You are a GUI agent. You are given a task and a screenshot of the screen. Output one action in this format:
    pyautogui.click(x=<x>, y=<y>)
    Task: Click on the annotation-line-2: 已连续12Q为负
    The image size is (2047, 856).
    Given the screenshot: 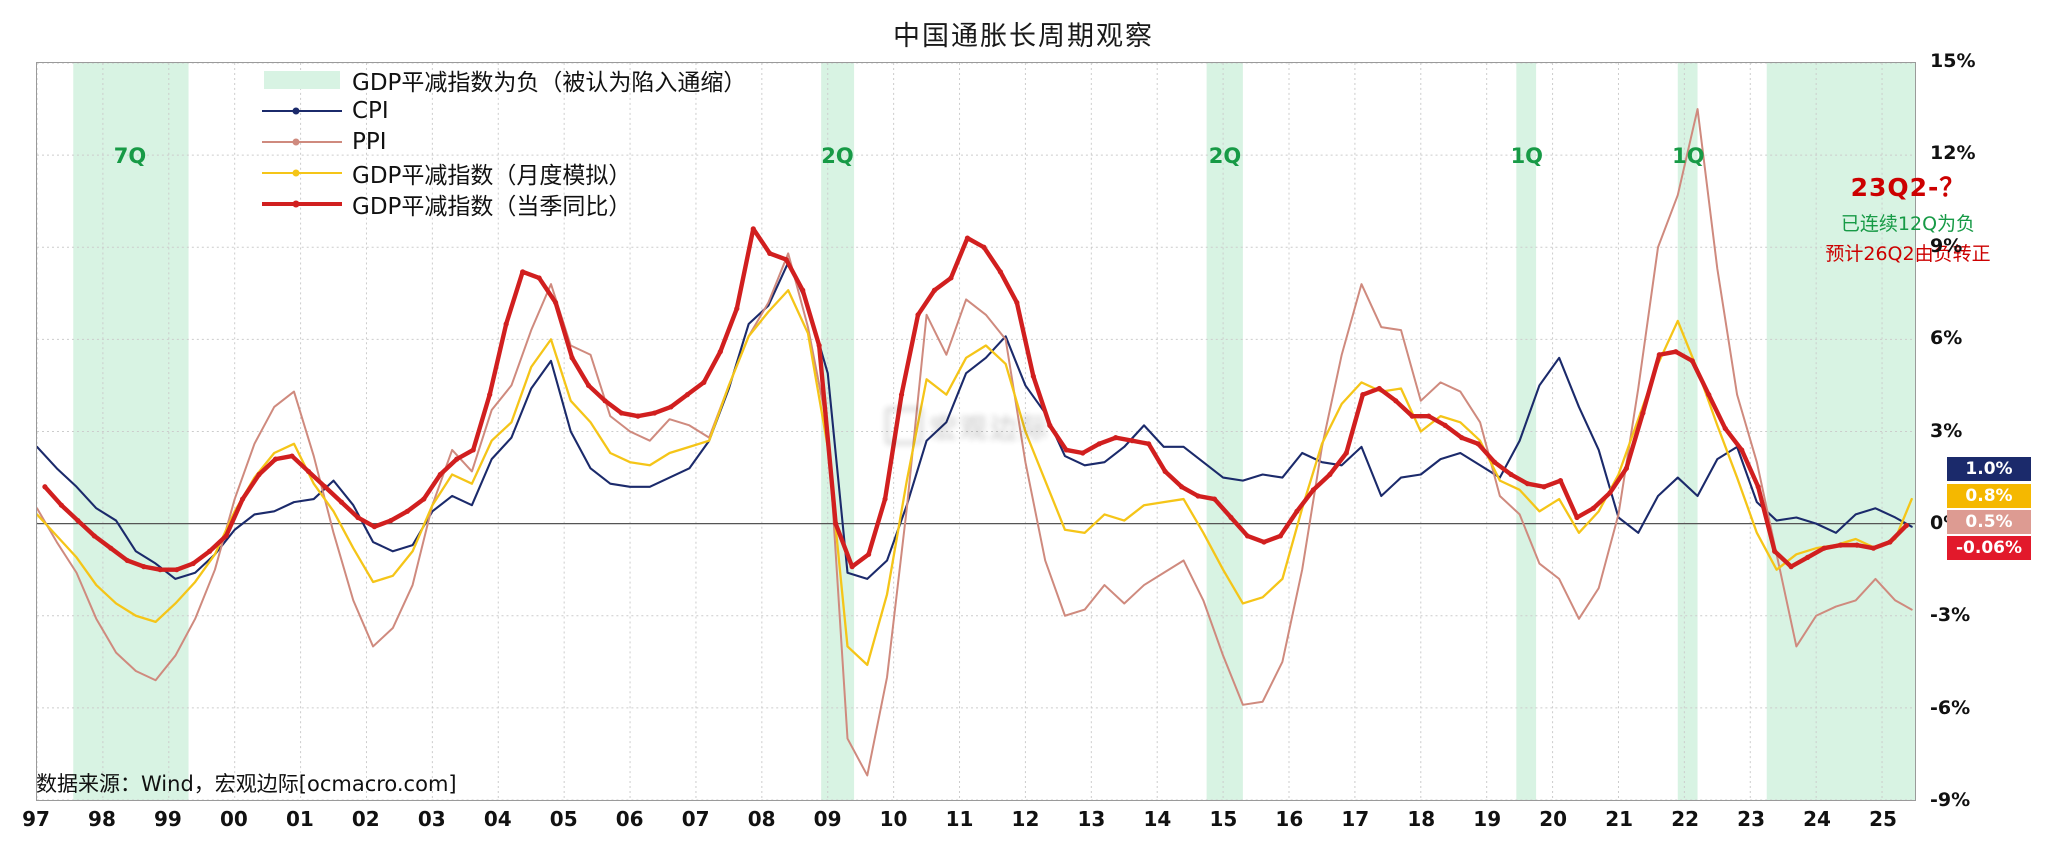 What is the action you would take?
    pyautogui.click(x=1908, y=224)
    